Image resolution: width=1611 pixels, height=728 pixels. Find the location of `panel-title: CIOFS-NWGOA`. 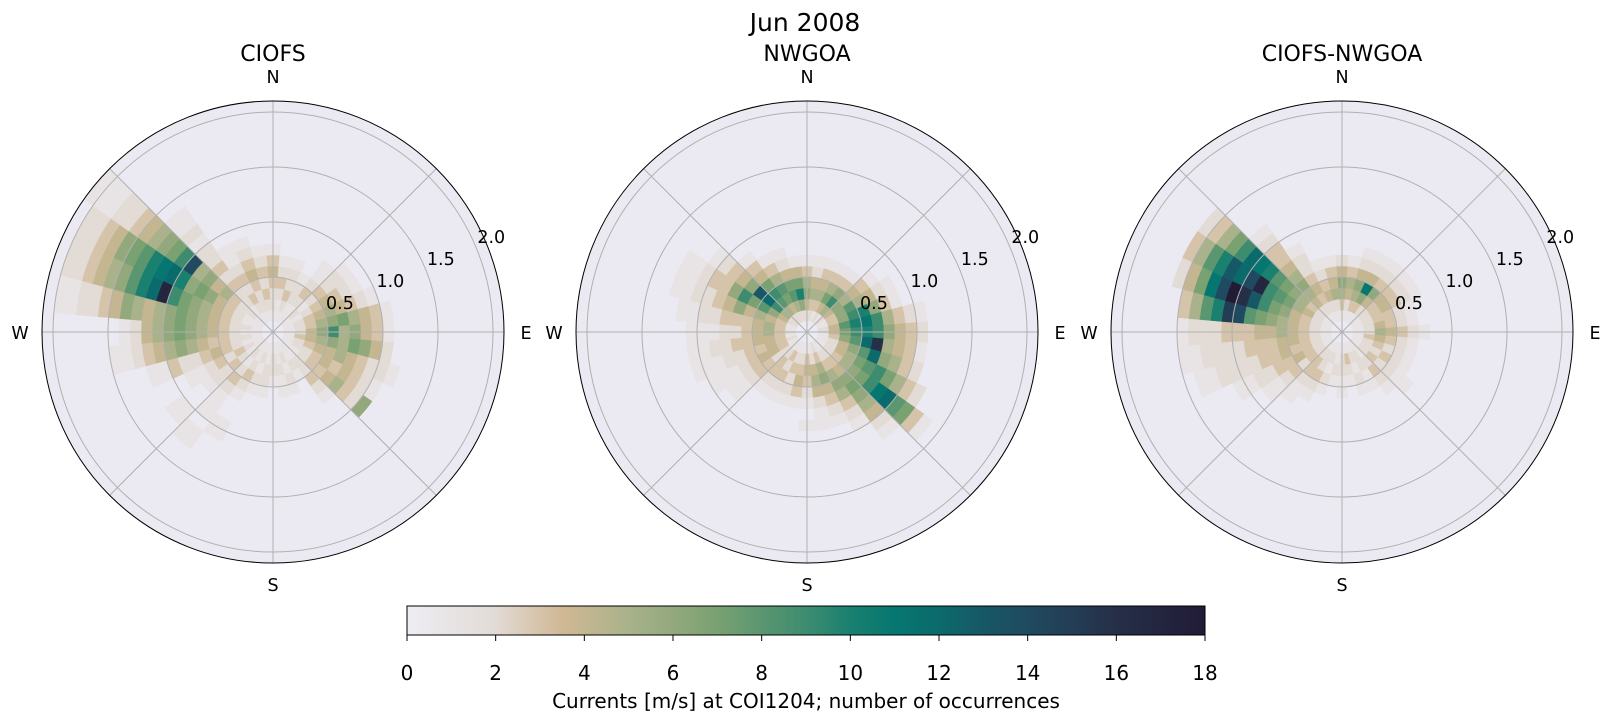

panel-title: CIOFS-NWGOA is located at coordinates (1342, 54).